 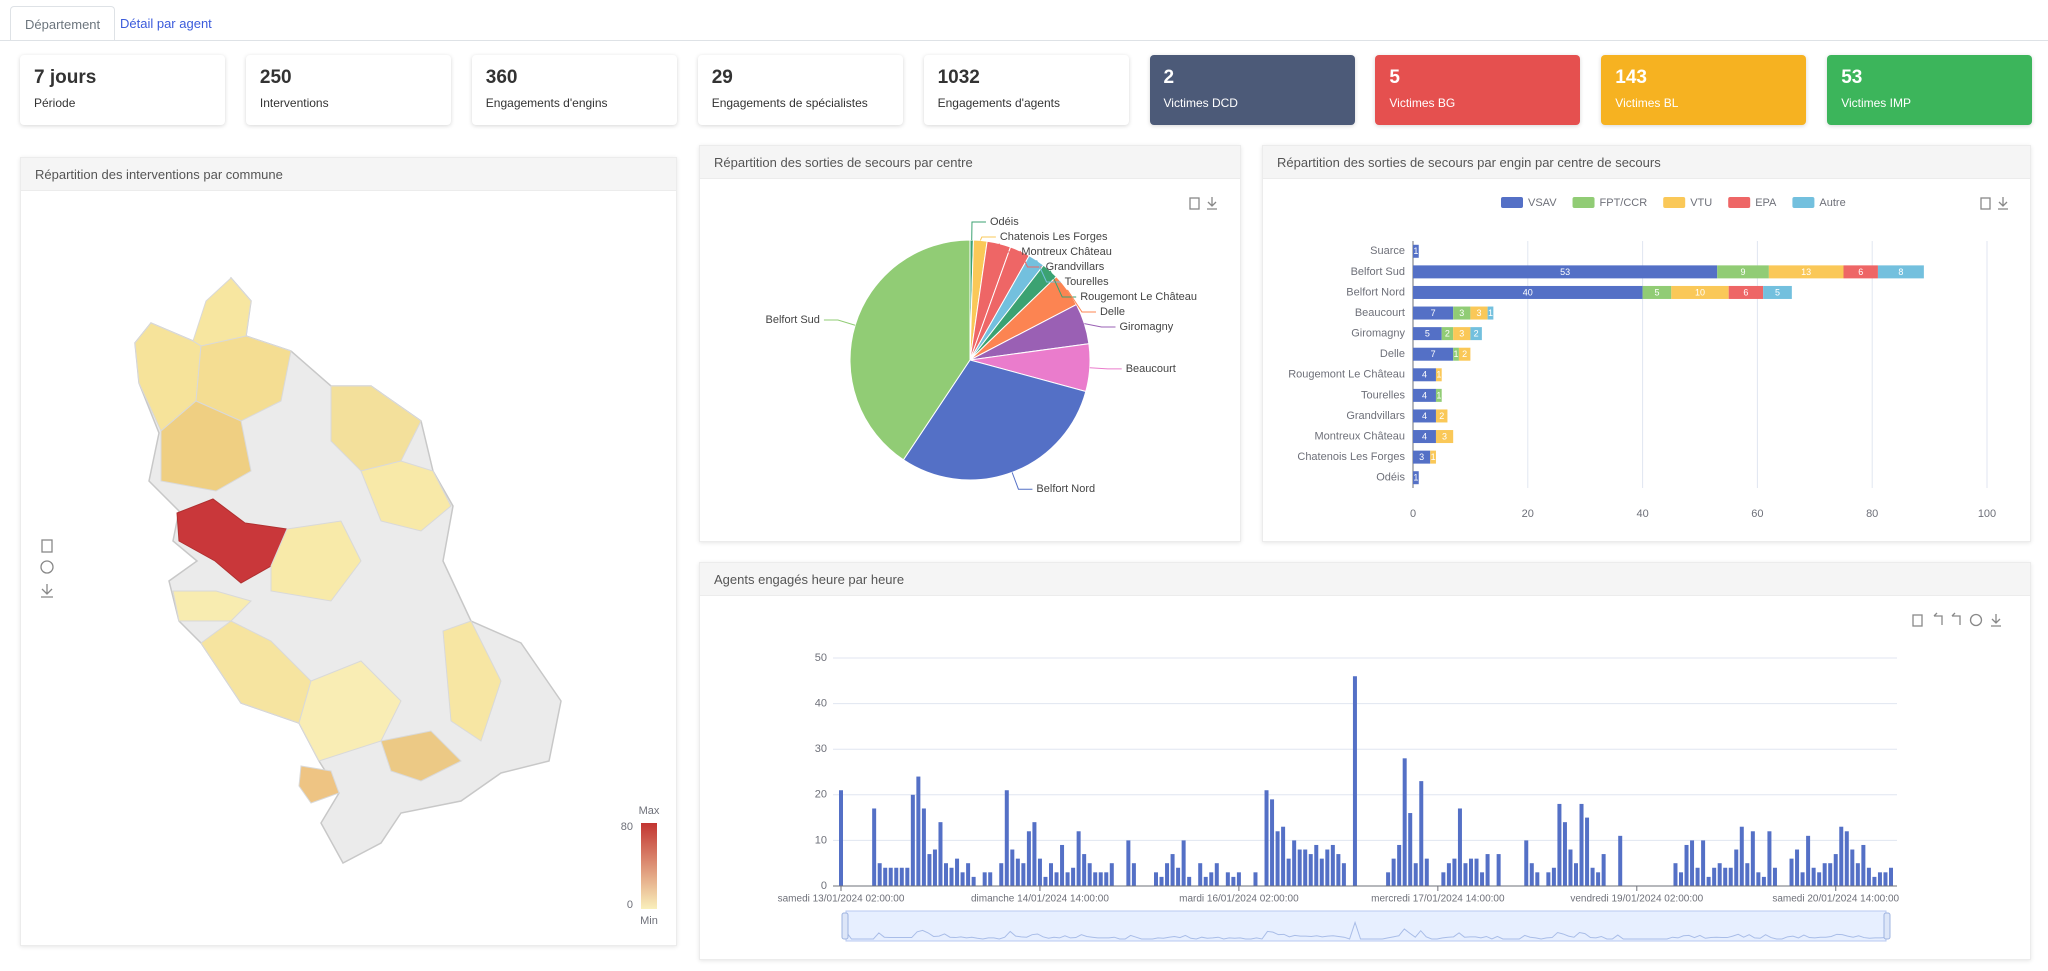 What do you see at coordinates (649, 921) in the screenshot?
I see `visual-map-min-label: Min` at bounding box center [649, 921].